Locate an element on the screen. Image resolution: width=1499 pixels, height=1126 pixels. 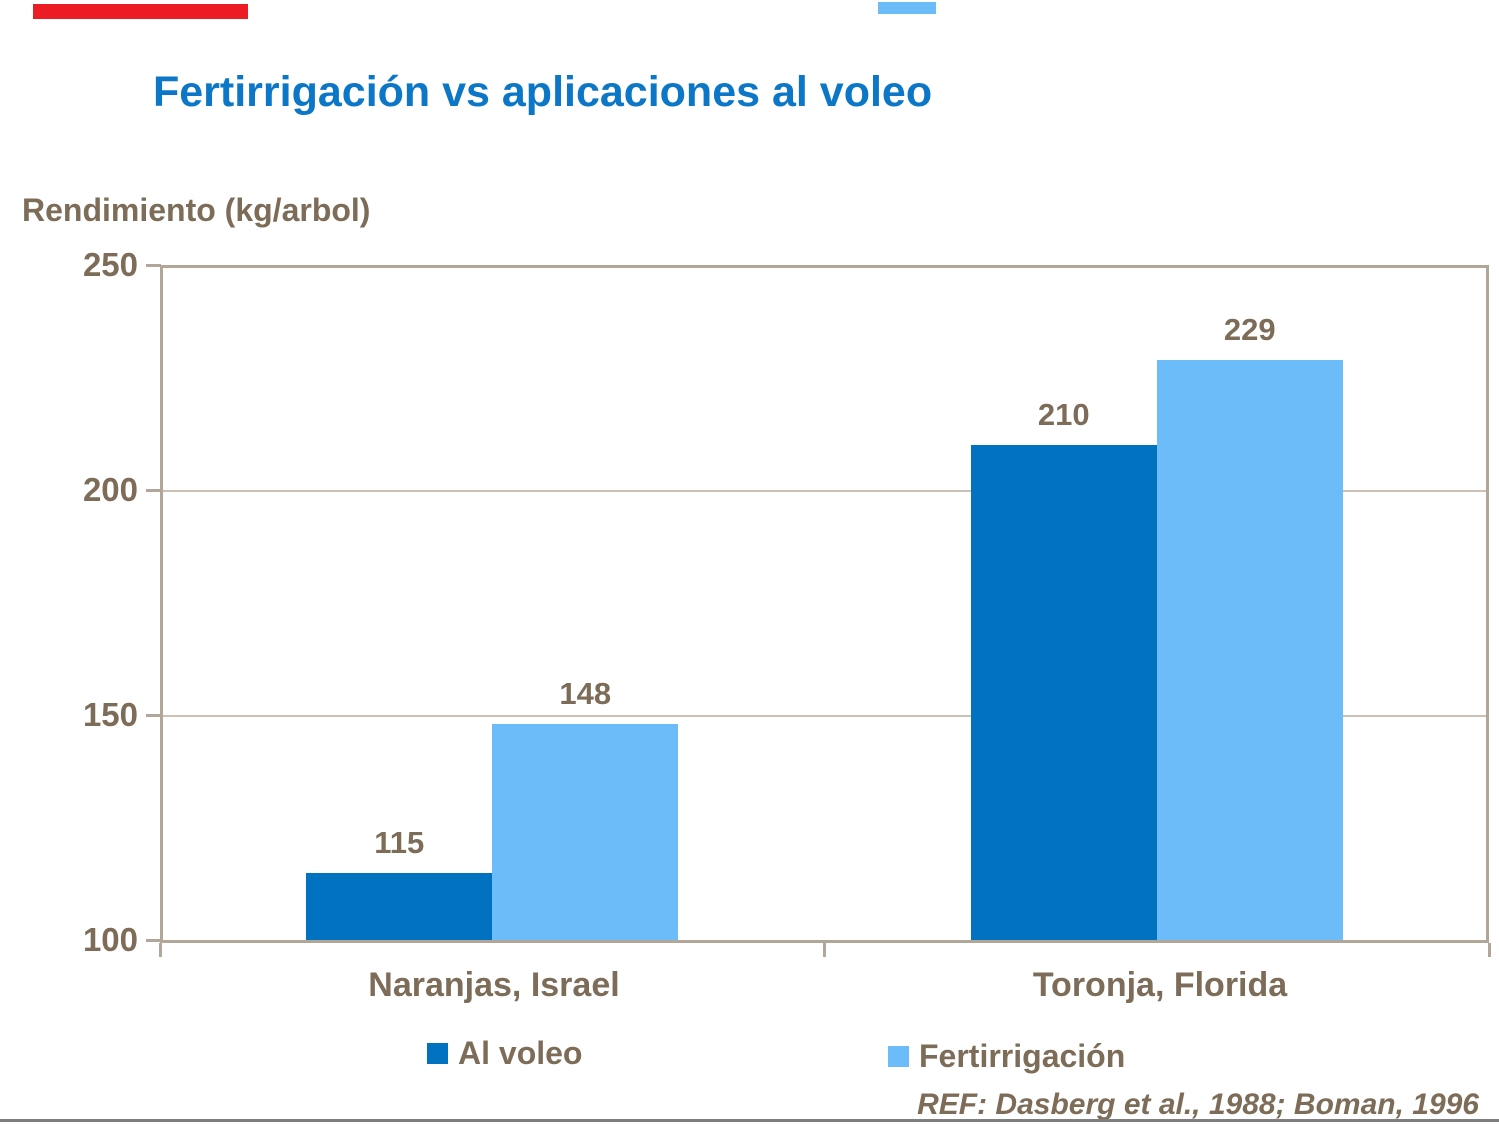
legend-item-al-voleo: Al voleo is located at coordinates (505, 1052).